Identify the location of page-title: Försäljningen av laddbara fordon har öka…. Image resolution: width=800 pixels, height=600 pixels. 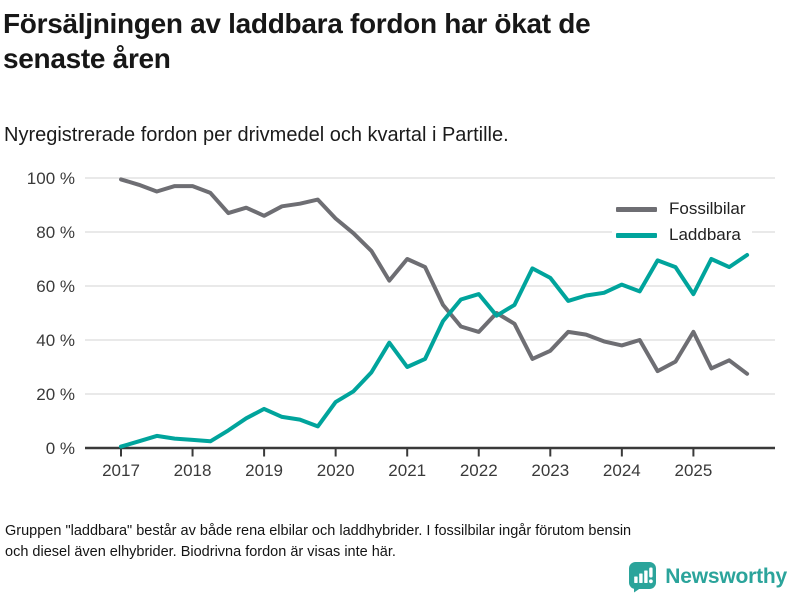
(297, 41).